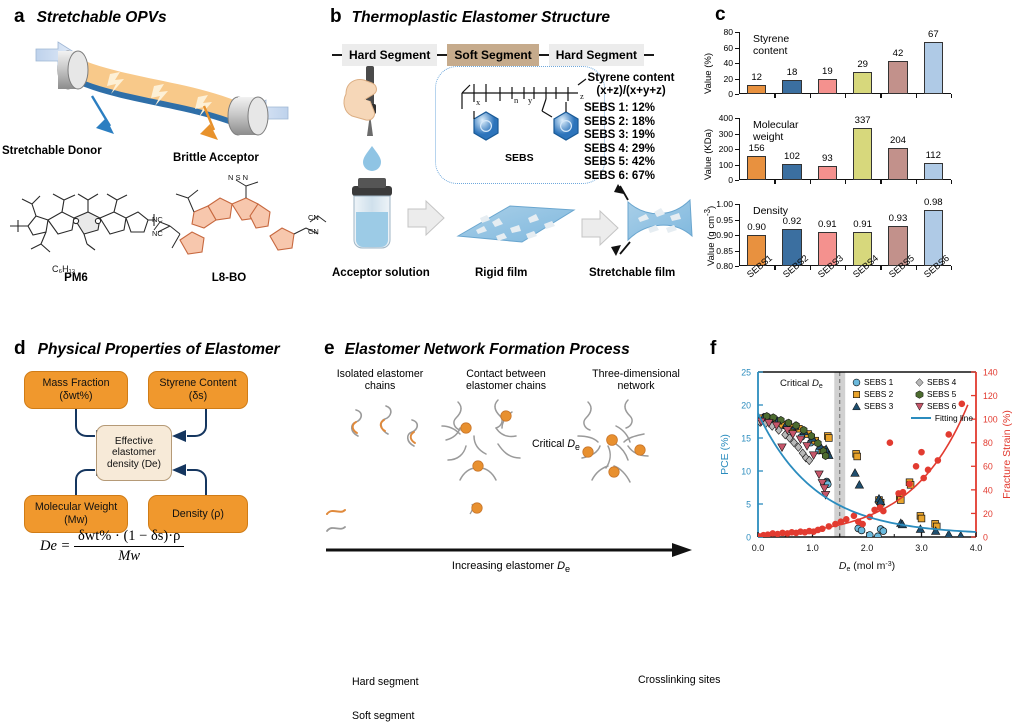 Image resolution: width=1015 pixels, height=722 pixels. Describe the element at coordinates (919, 394) in the screenshot. I see `hexagon-marker-icon` at that location.